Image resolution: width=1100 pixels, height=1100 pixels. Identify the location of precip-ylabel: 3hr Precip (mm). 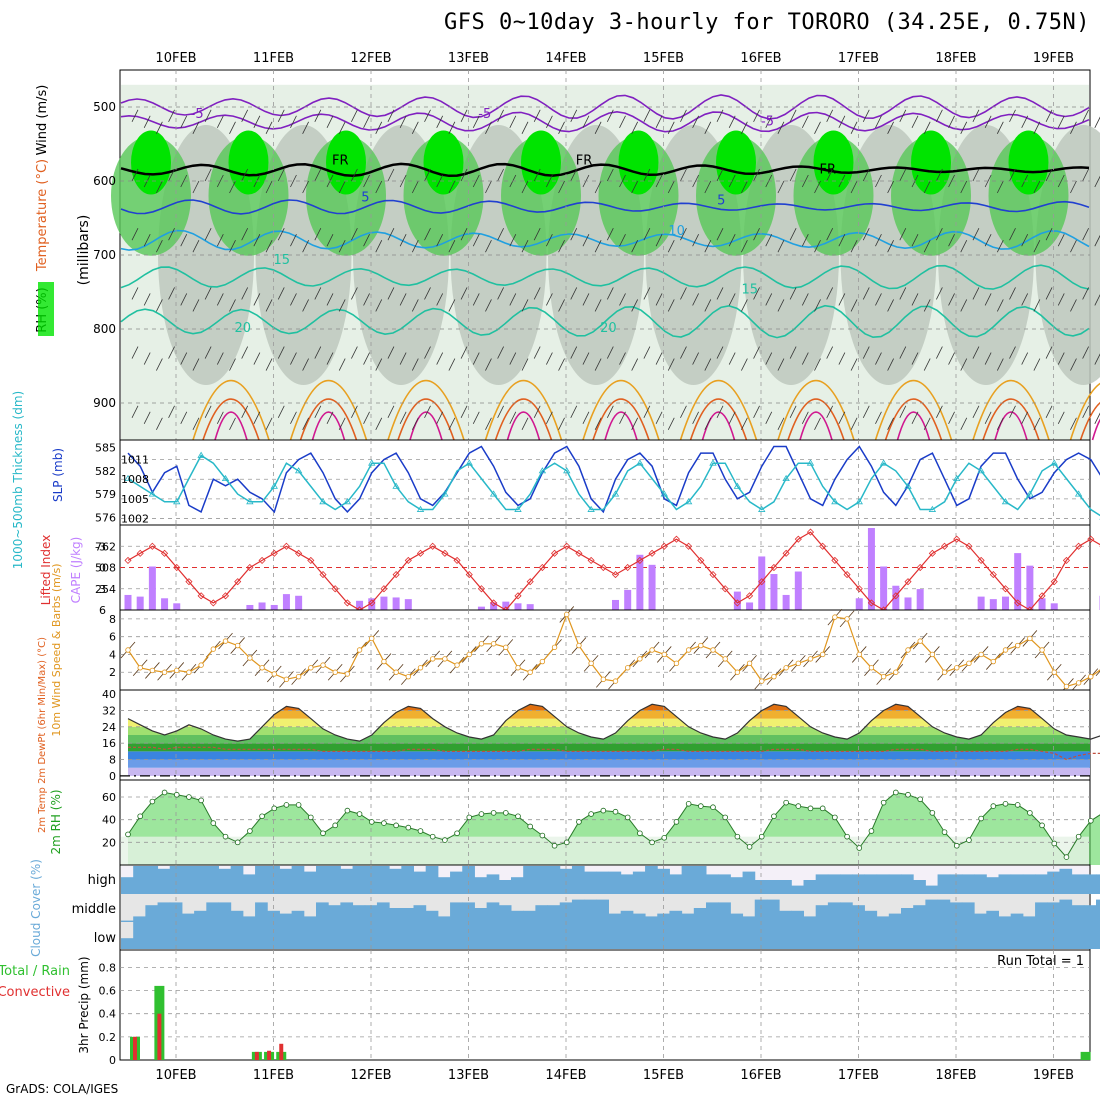
(84, 1004).